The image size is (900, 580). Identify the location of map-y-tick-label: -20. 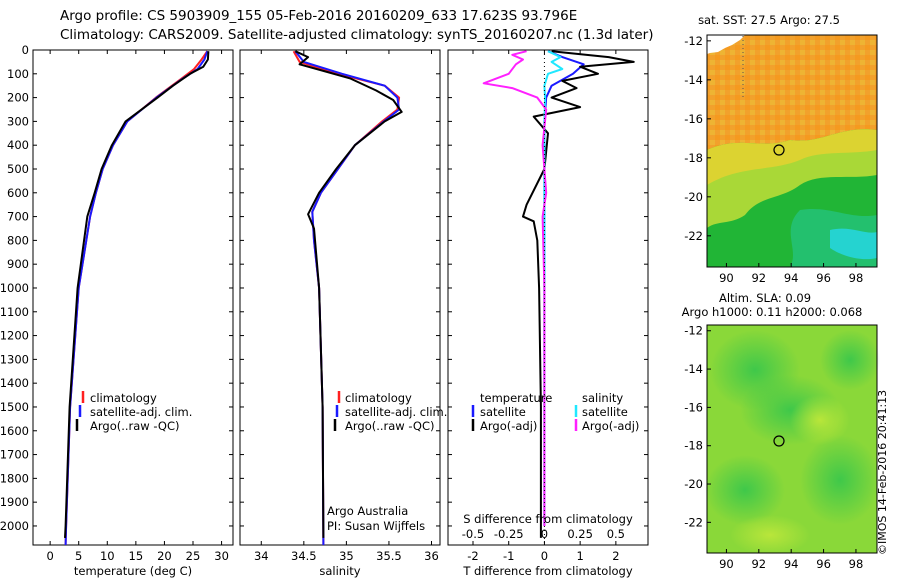
(693, 197).